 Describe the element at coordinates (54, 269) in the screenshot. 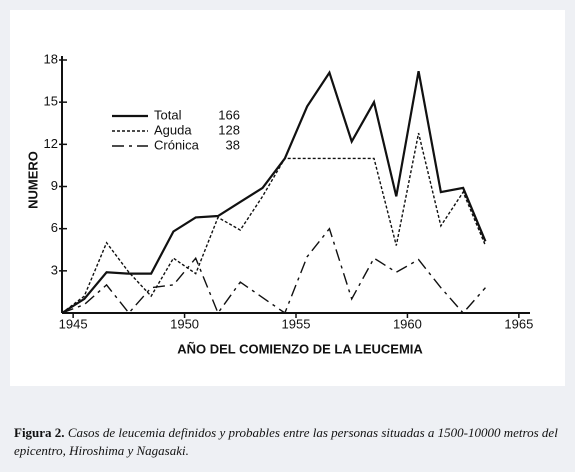

I see `y-tick-label: 3` at that location.